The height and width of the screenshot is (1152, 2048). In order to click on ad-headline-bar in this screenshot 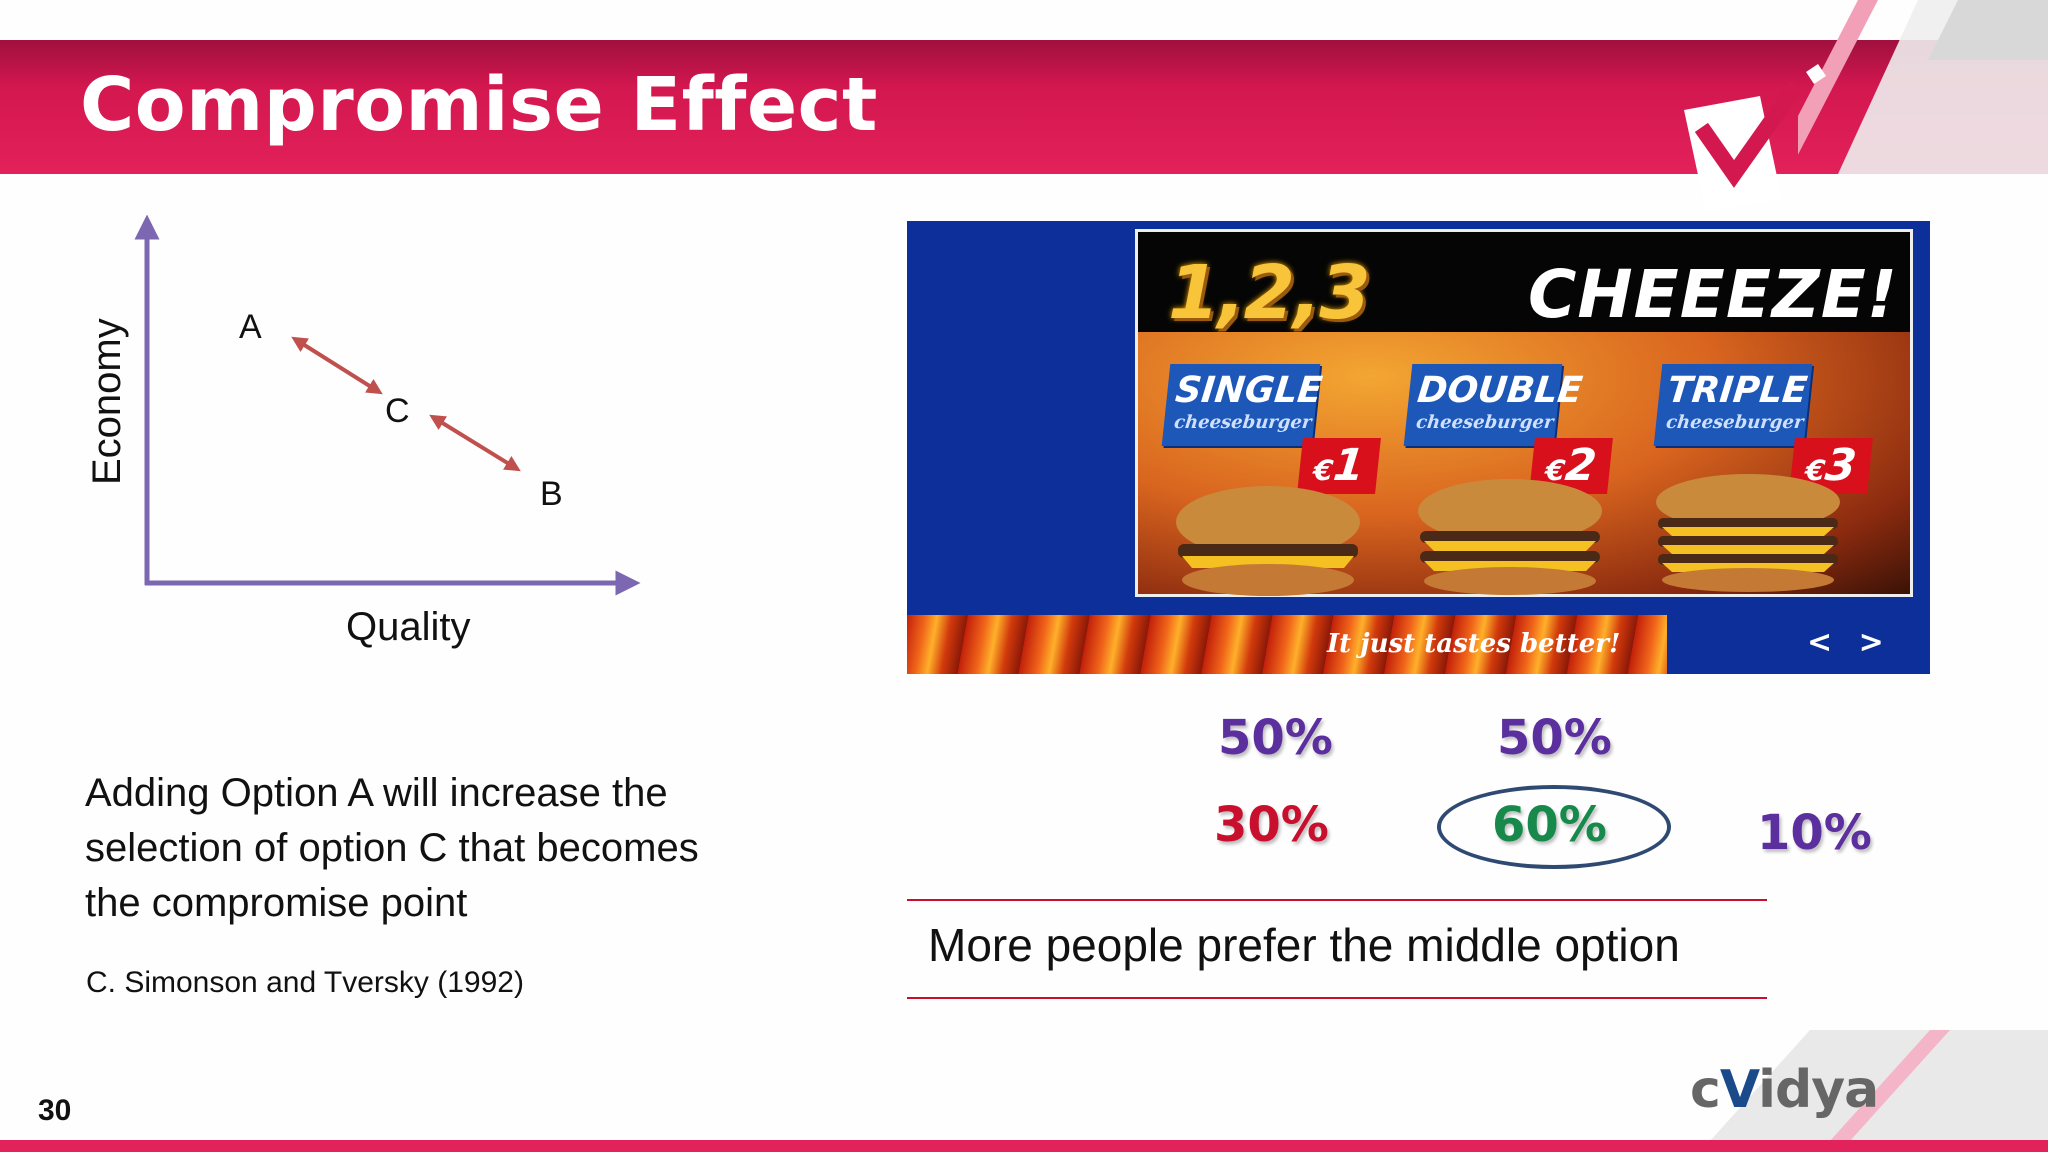, I will do `click(1524, 282)`.